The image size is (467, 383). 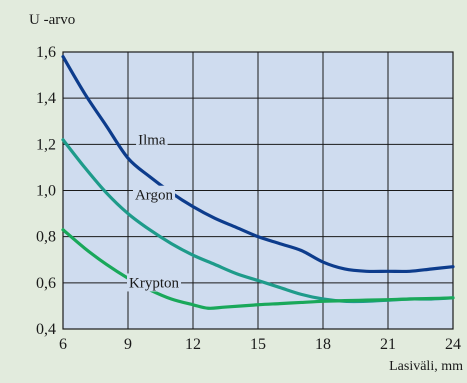 I want to click on series-label-ilma: Ilma, so click(x=152, y=140).